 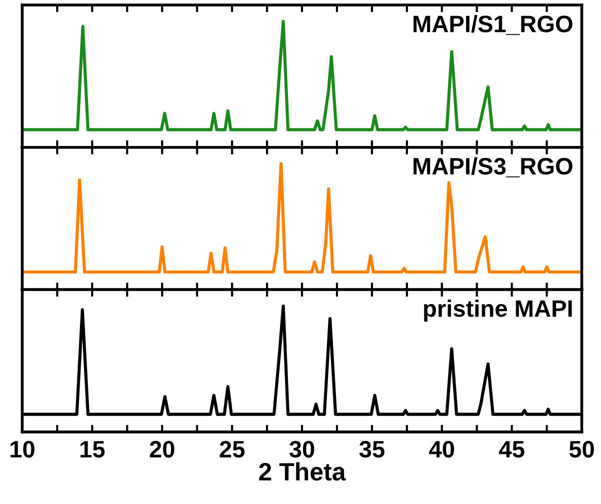 I want to click on x-tick-label: 10, so click(x=22, y=449).